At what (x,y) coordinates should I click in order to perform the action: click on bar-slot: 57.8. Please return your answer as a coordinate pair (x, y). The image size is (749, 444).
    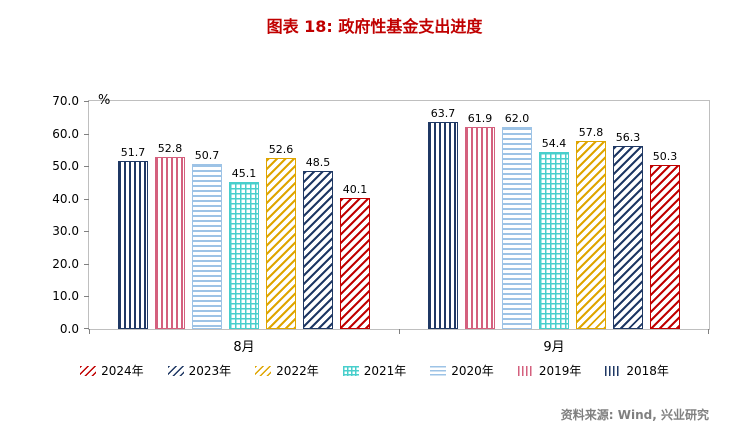
    Looking at the image, I should click on (591, 215).